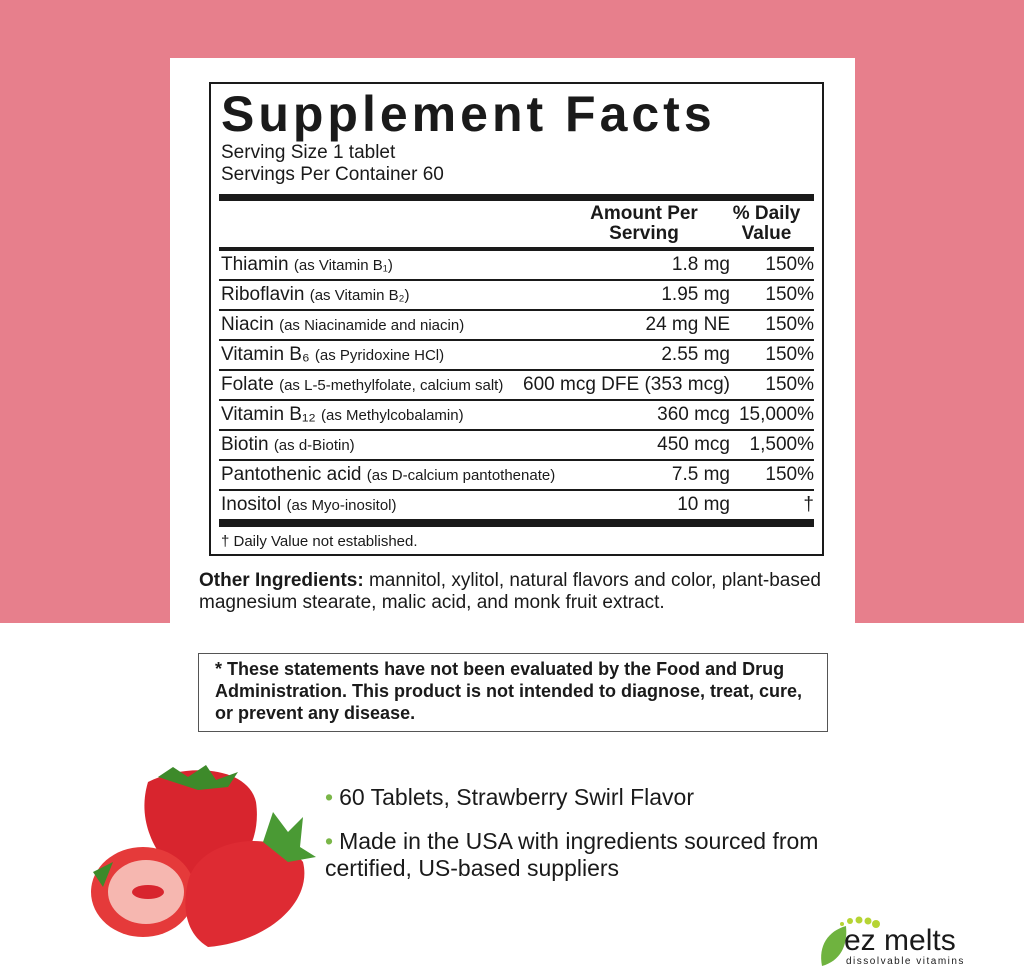 Image resolution: width=1024 pixels, height=976 pixels. Describe the element at coordinates (700, 474) in the screenshot. I see `amount: 7.5 mg` at that location.